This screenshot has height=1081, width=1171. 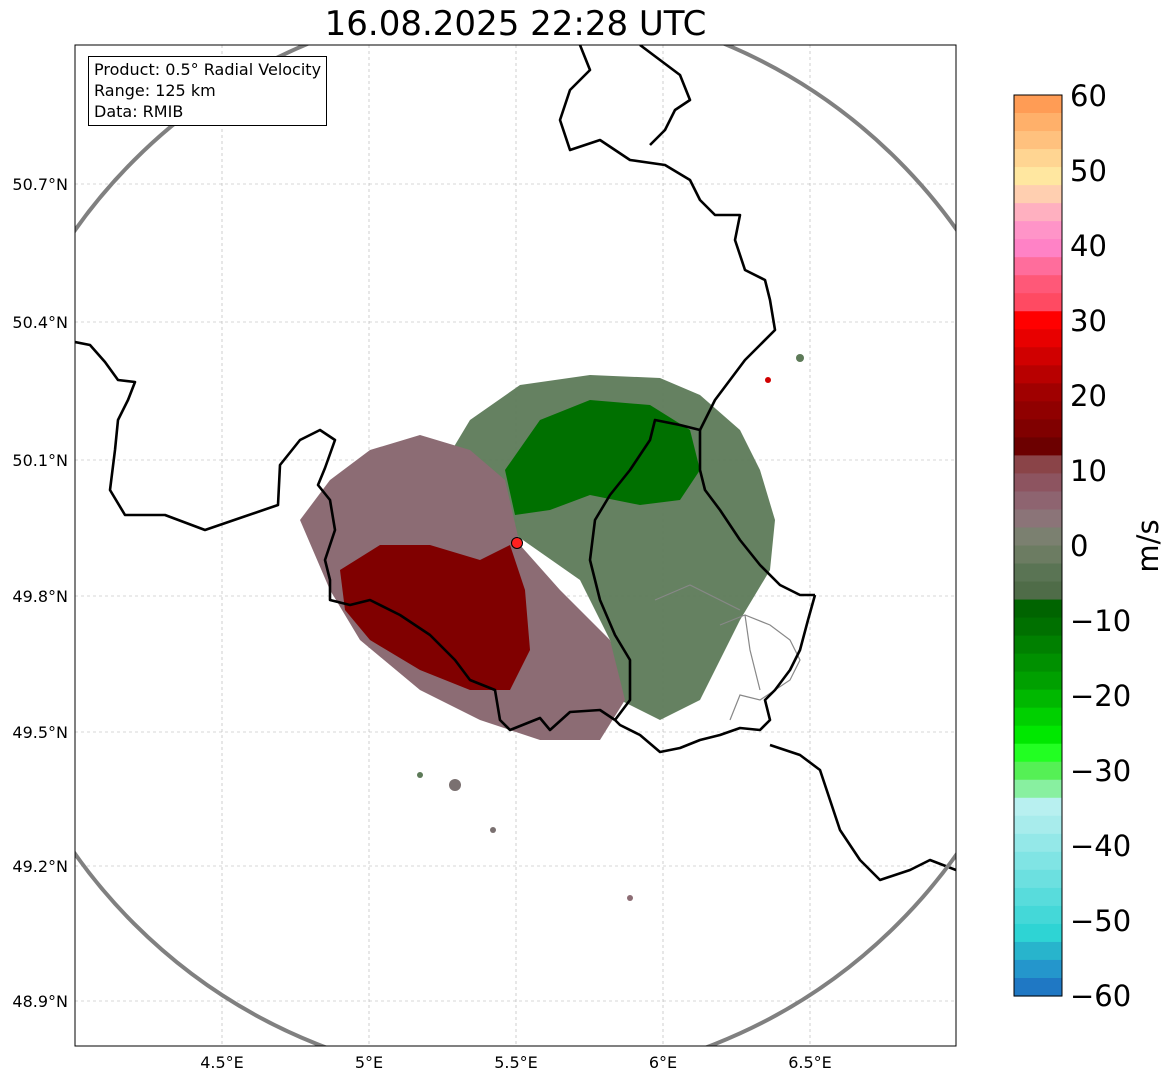 What do you see at coordinates (1100, 996) in the screenshot?
I see `colorbar-tick-label: −60` at bounding box center [1100, 996].